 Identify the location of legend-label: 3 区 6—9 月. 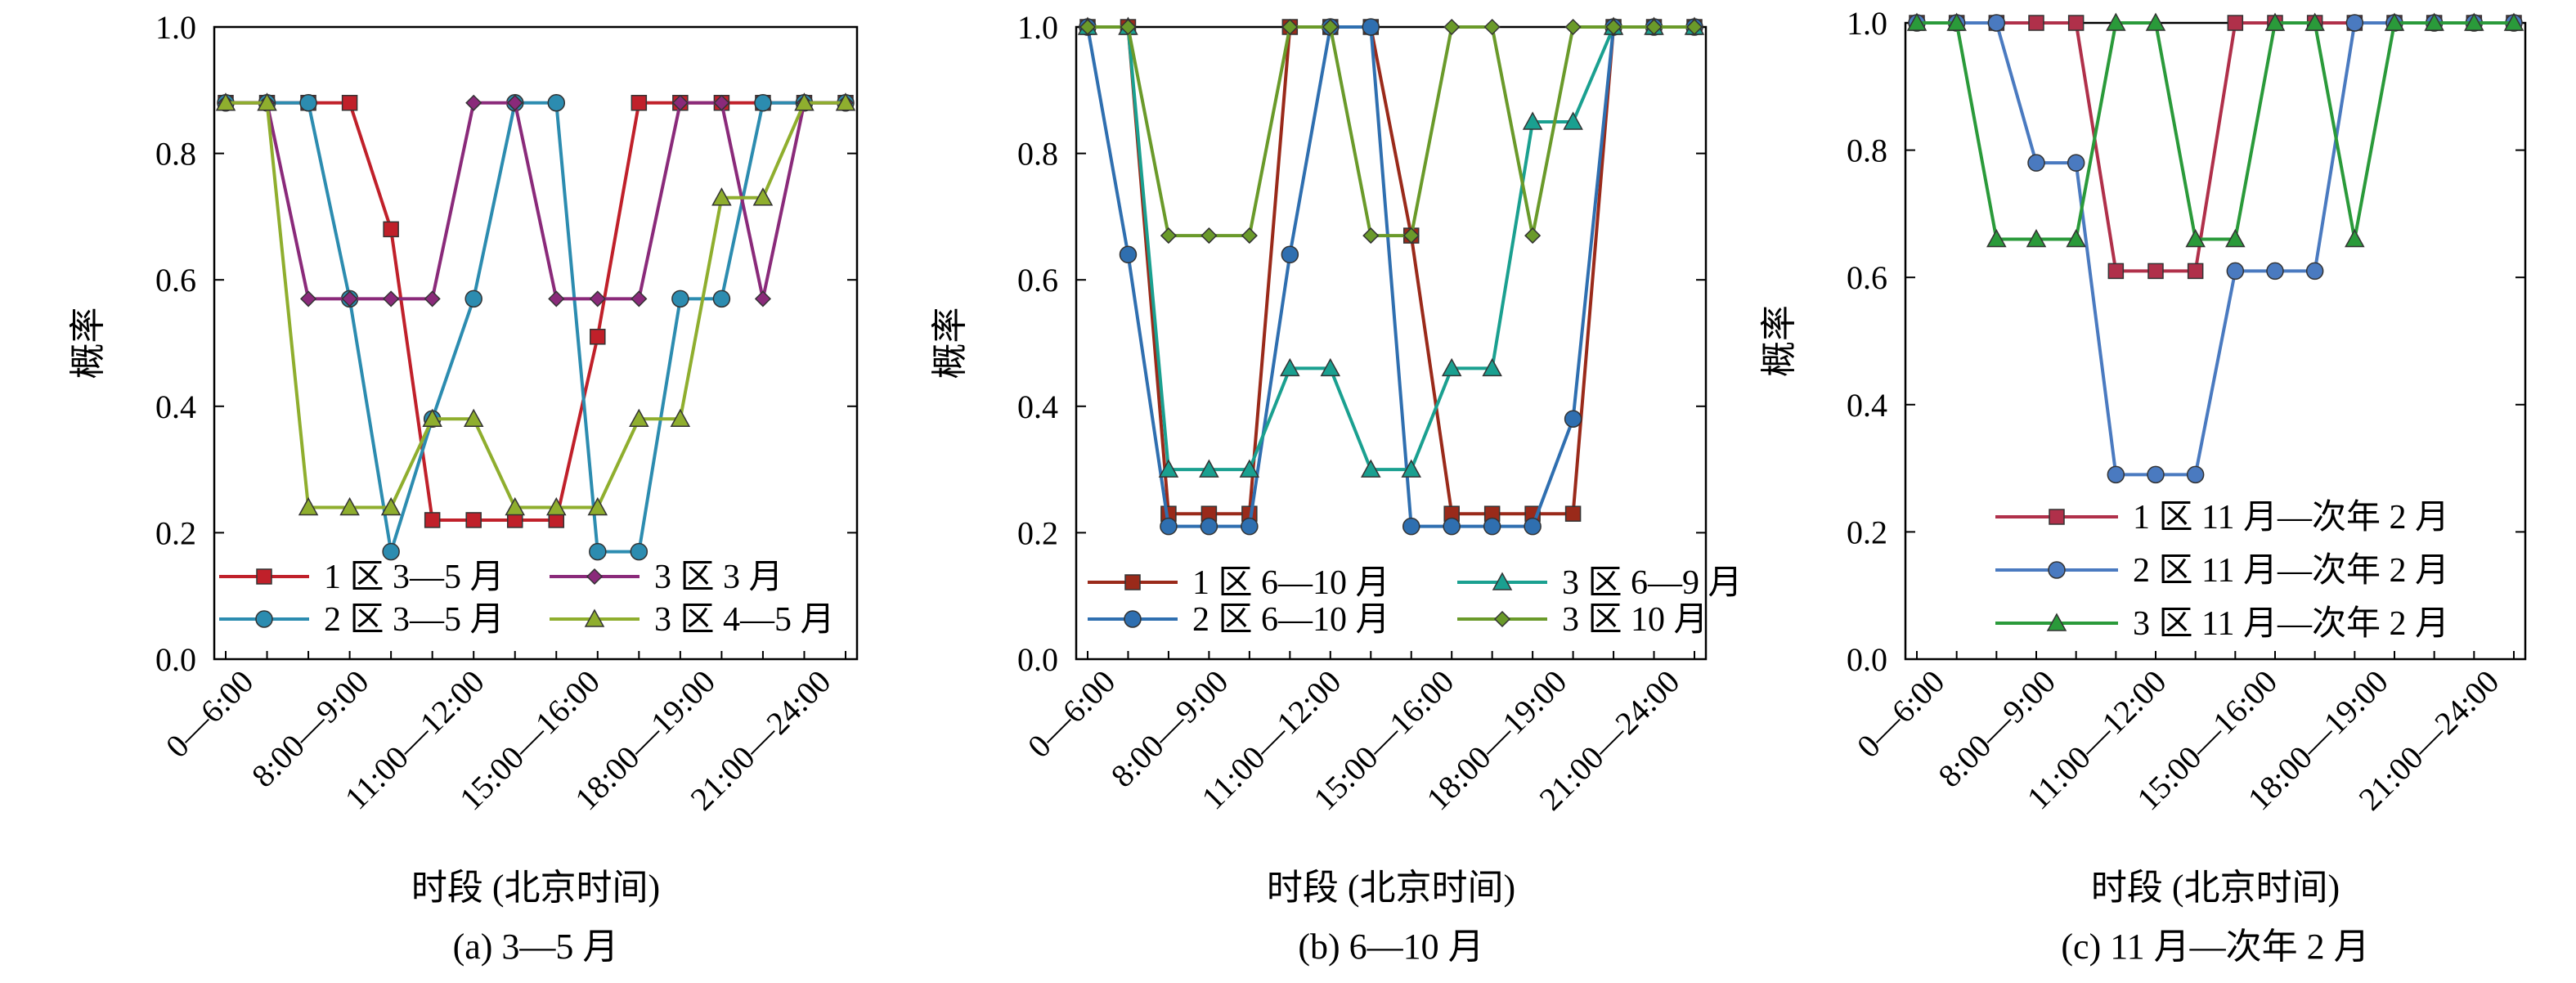
(1653, 583).